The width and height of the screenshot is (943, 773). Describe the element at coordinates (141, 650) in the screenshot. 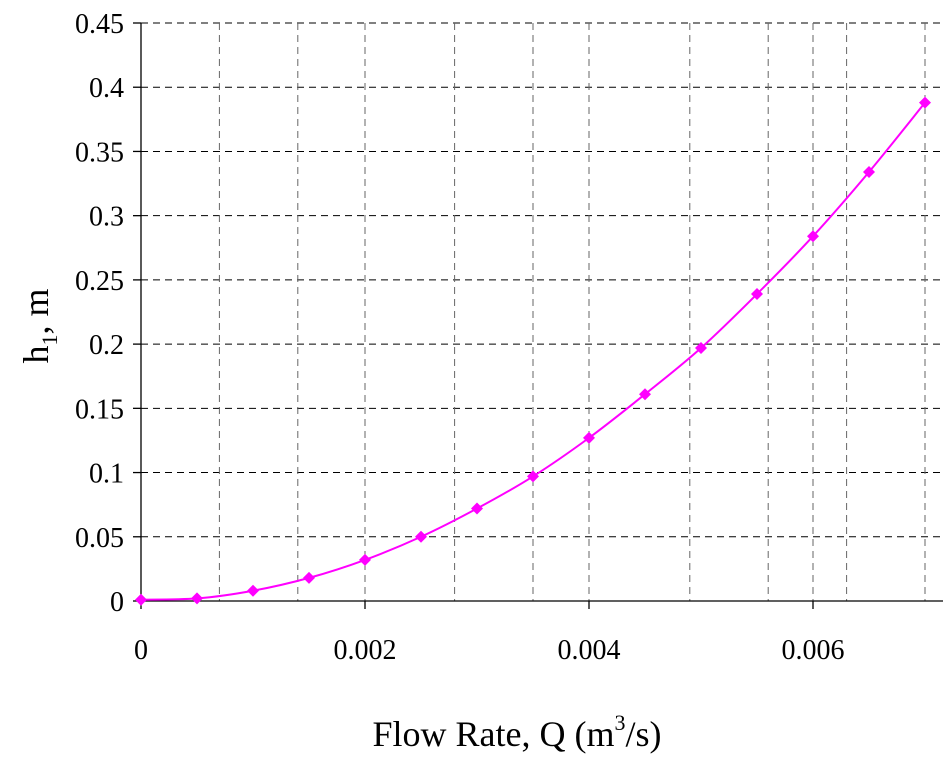

I see `x-tick-label: 0` at that location.